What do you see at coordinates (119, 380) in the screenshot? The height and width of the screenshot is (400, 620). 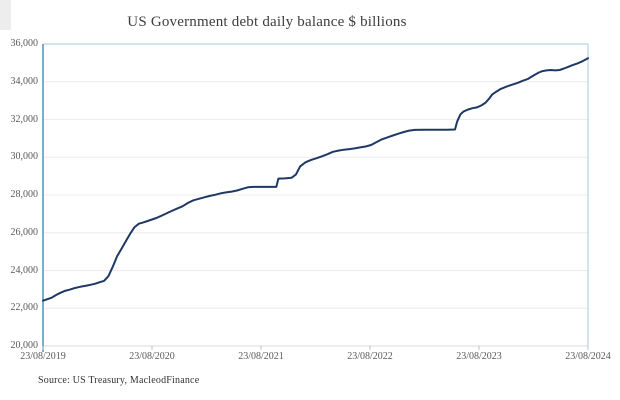 I see `source-note: Source: US Treasury, MacleodFinance` at bounding box center [119, 380].